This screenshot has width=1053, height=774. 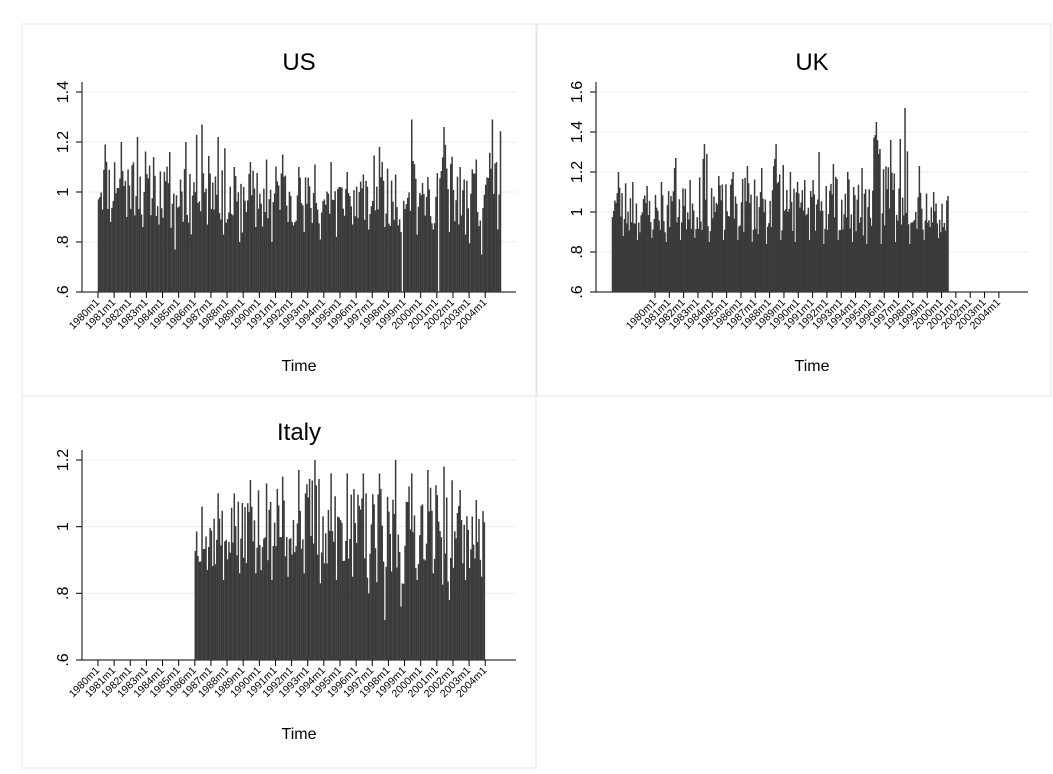 What do you see at coordinates (299, 432) in the screenshot?
I see `chart-title: Italy` at bounding box center [299, 432].